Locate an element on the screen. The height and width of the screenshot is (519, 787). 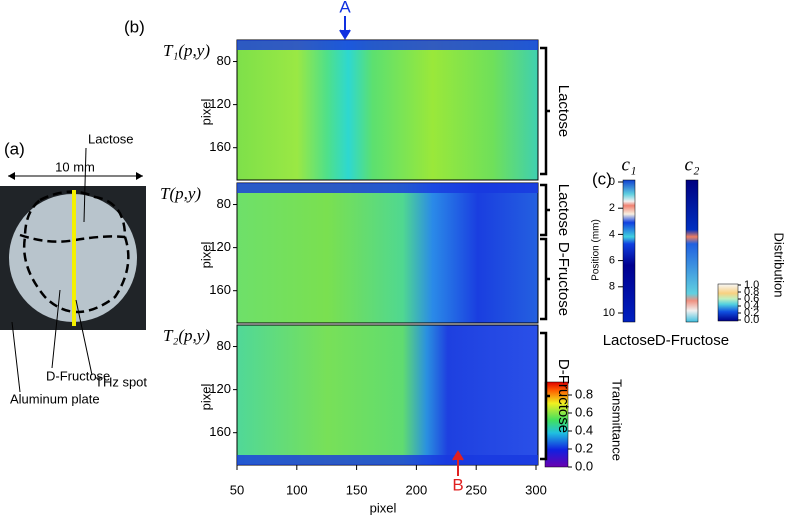
label: THz spot is located at coordinates (121, 381).